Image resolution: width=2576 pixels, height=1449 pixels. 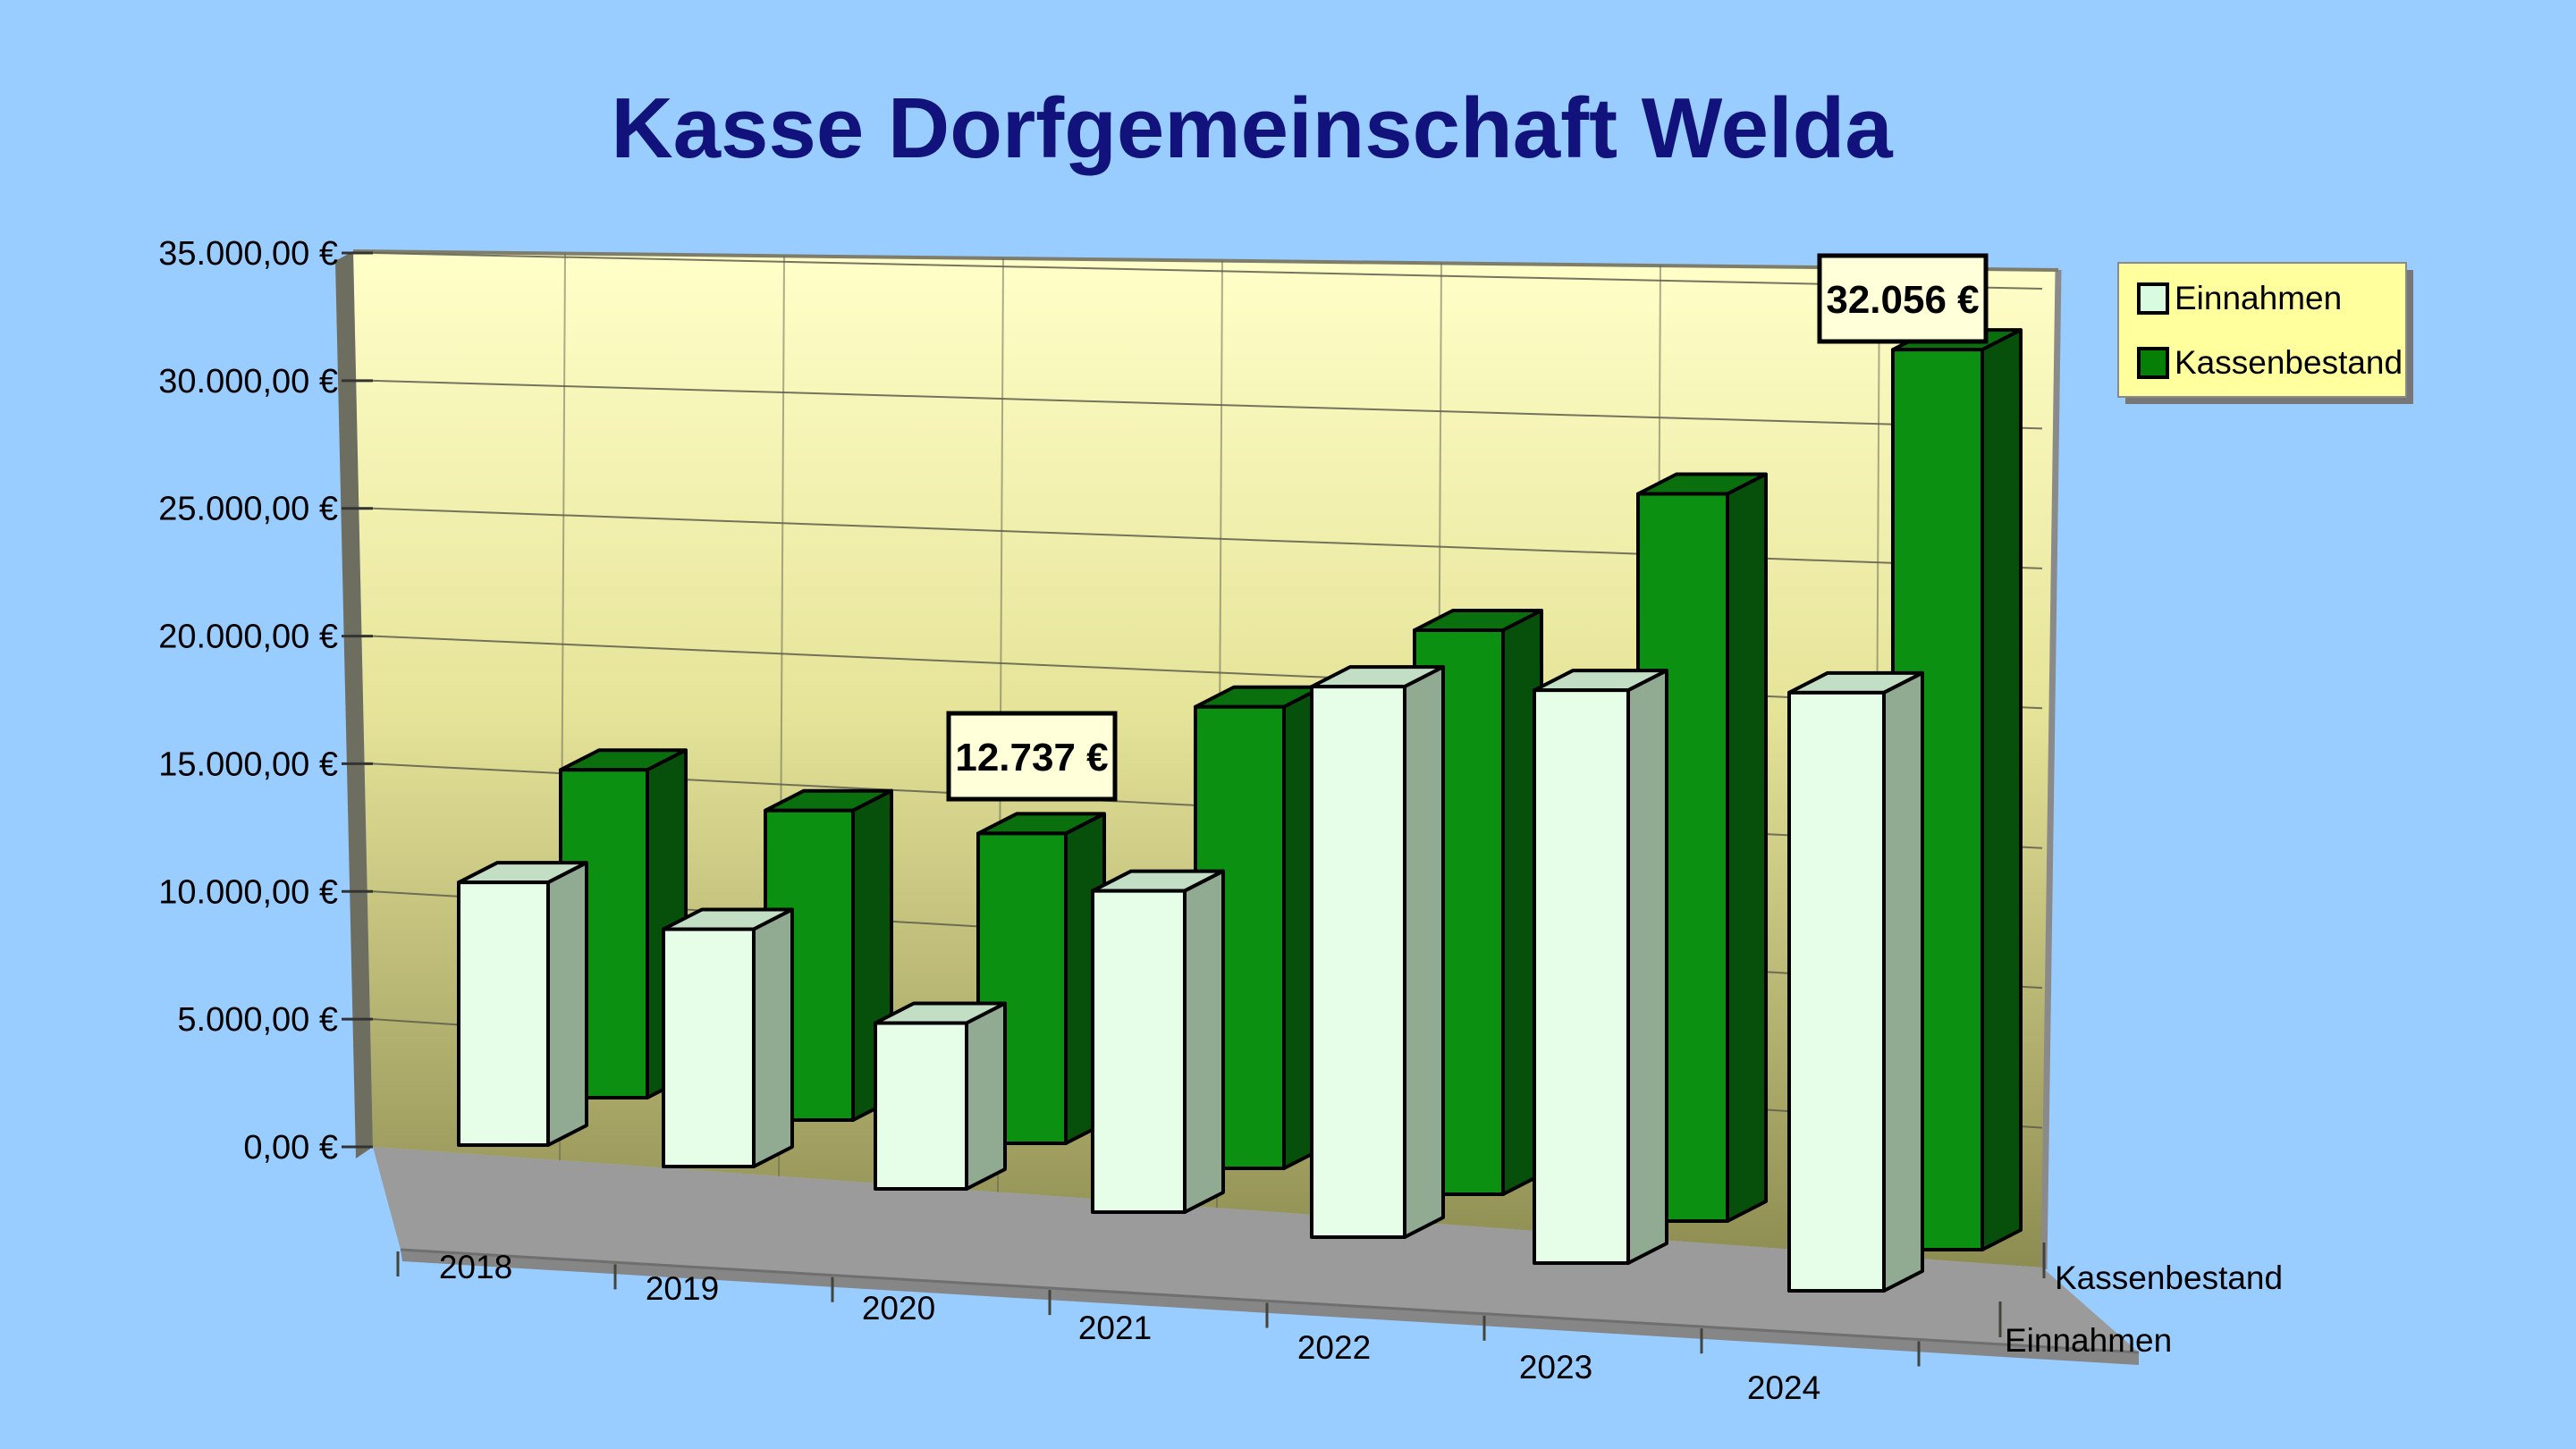 I want to click on data-label-2020: 12.737 €, so click(x=1032, y=757).